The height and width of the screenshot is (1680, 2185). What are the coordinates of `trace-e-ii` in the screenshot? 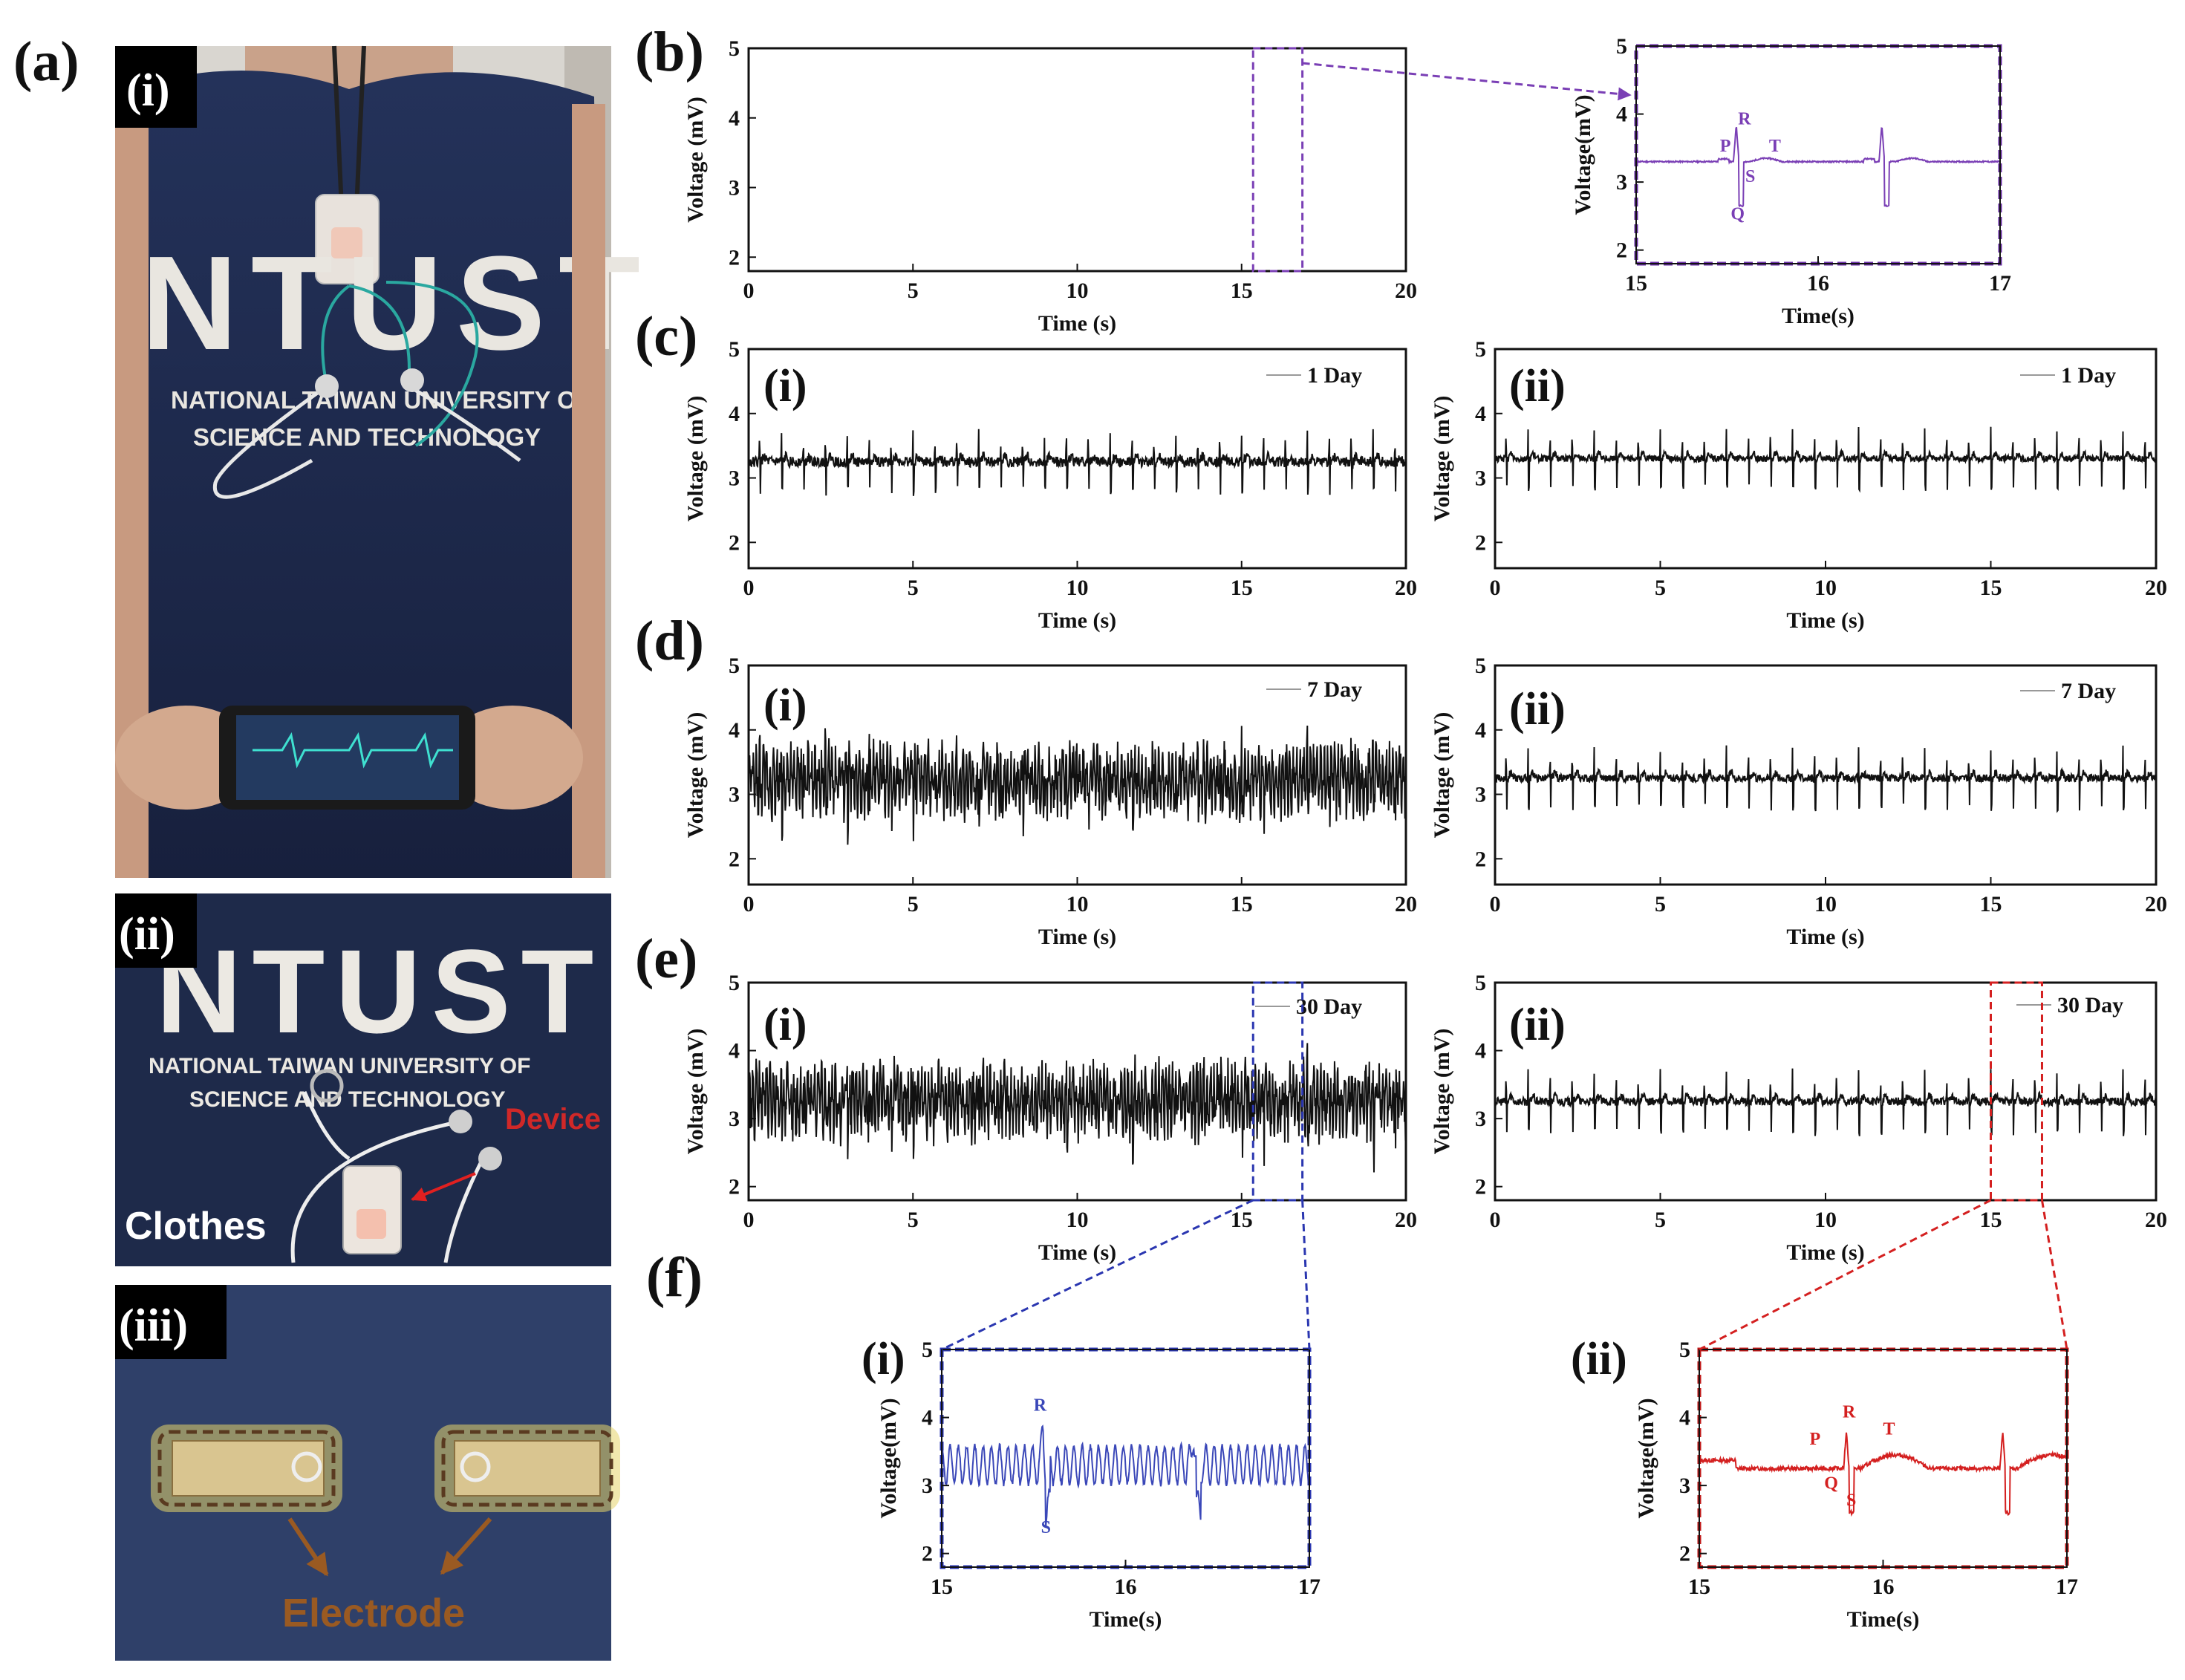 It's located at (1825, 1102).